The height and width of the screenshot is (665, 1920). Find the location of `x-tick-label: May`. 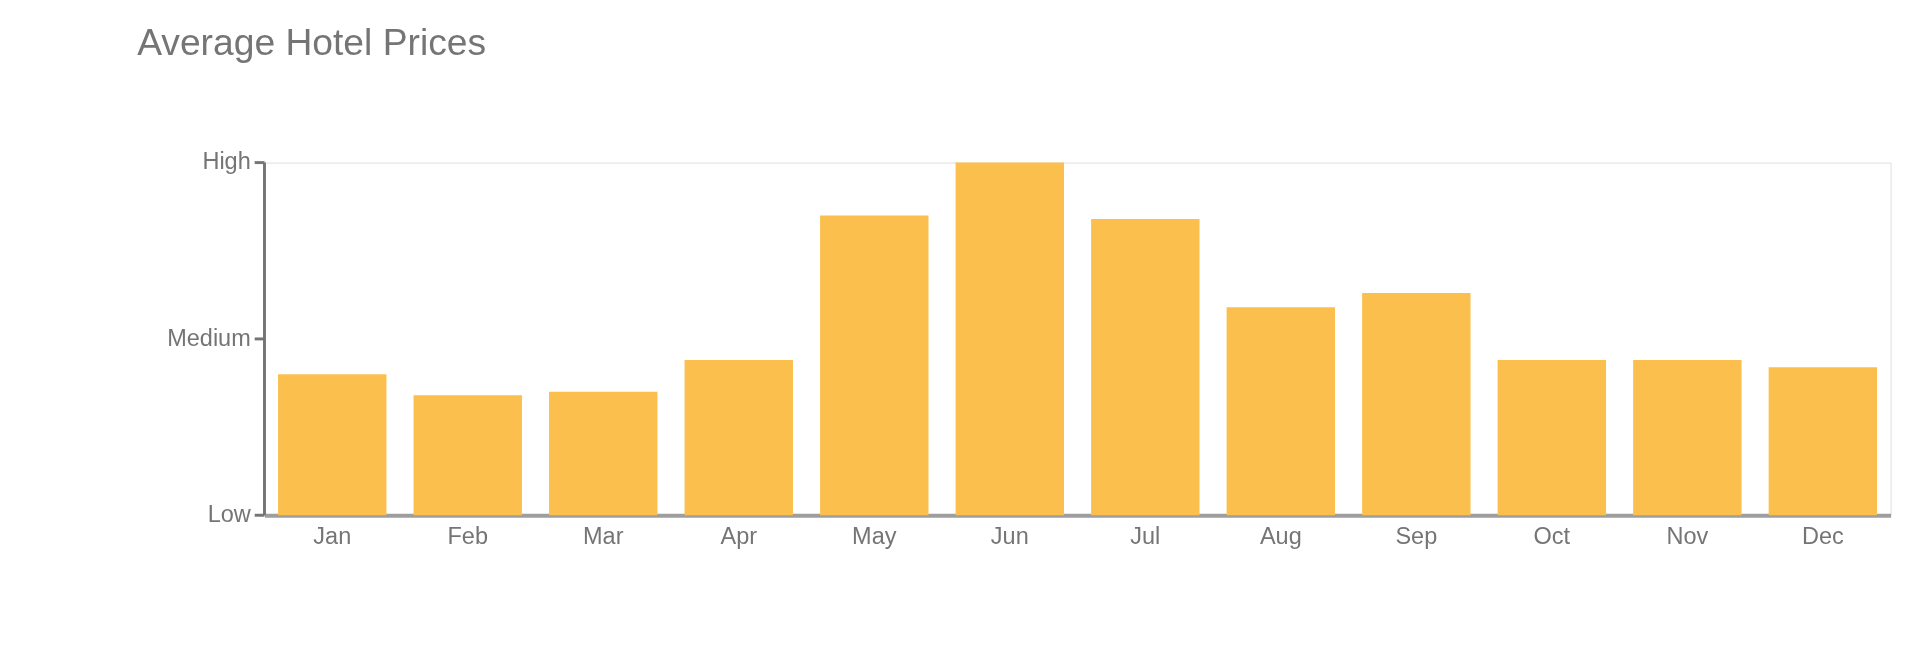

x-tick-label: May is located at coordinates (874, 536).